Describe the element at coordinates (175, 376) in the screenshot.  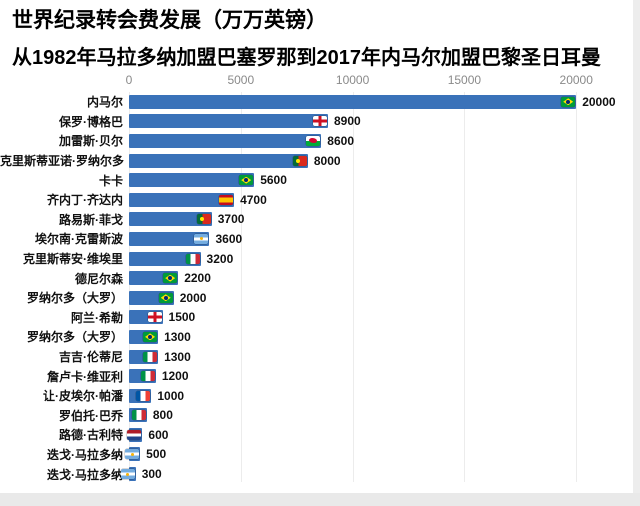
I see `value-label: 1200` at that location.